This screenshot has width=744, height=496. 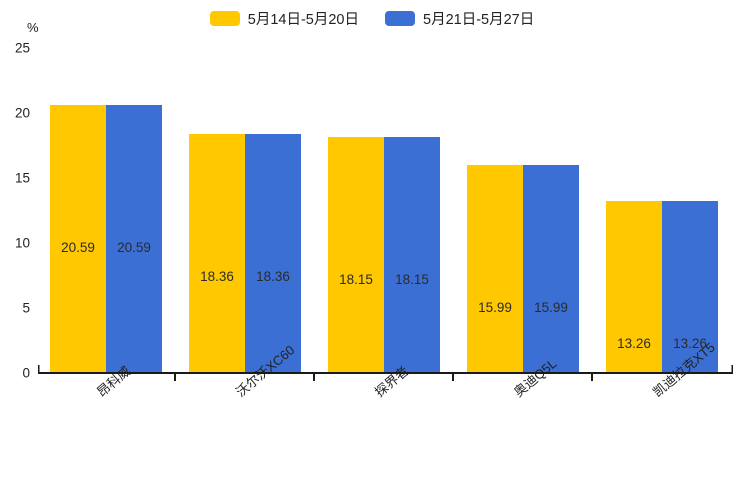 I want to click on y-axis-tick-label: 5, so click(x=26, y=308).